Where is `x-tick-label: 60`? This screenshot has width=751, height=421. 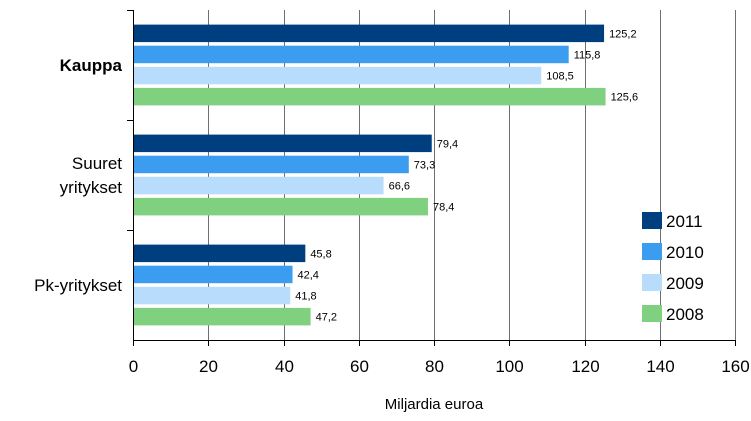 x-tick-label: 60 is located at coordinates (359, 366).